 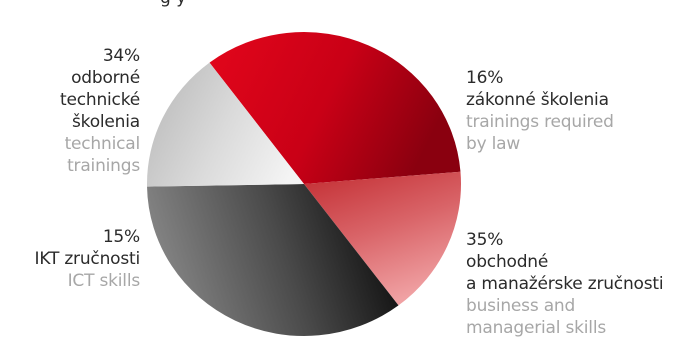 What do you see at coordinates (103, 166) in the screenshot?
I see `slice-label-en-line: trainings` at bounding box center [103, 166].